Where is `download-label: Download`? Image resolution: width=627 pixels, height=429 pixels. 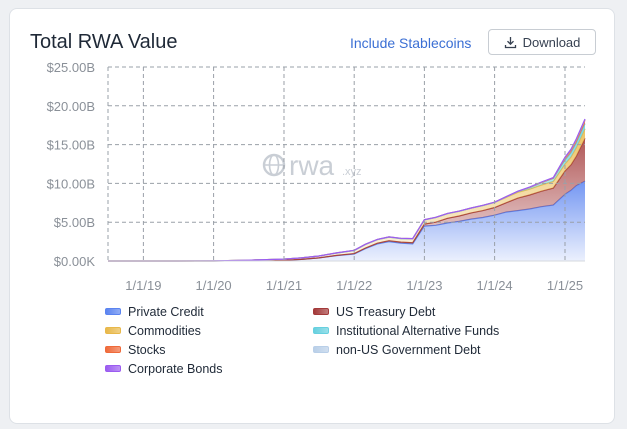 download-label: Download is located at coordinates (551, 42).